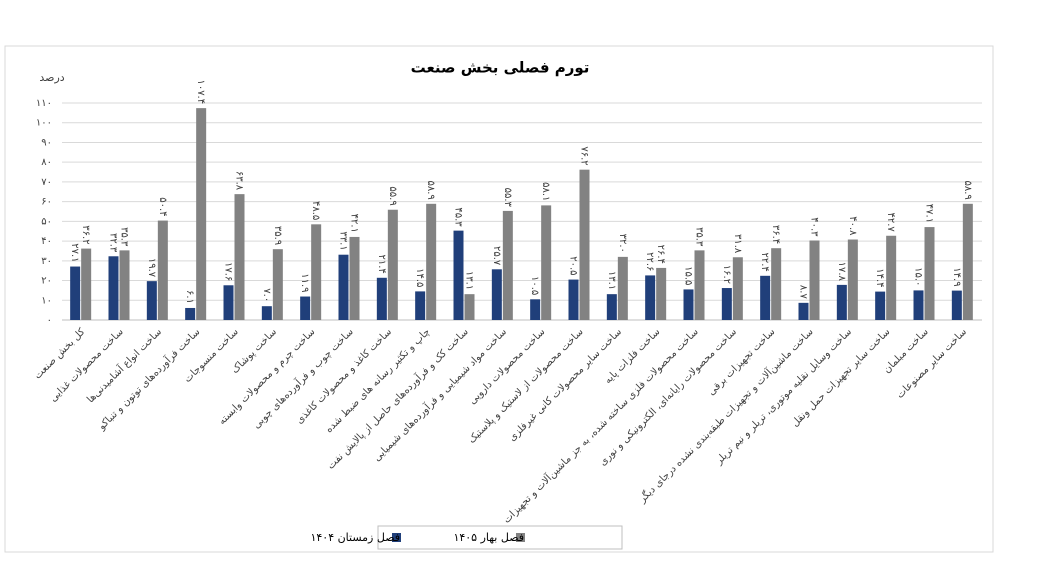 This screenshot has width=1047, height=568. I want to click on y-tick-label: ۱۰۰, so click(44, 123).